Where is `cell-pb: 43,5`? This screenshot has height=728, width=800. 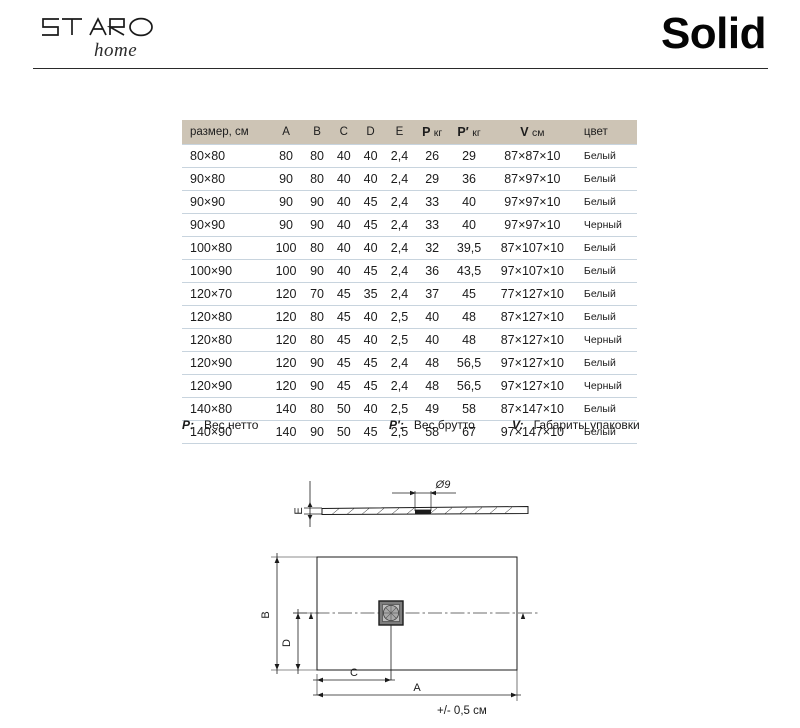
cell-pb: 43,5 is located at coordinates (469, 271).